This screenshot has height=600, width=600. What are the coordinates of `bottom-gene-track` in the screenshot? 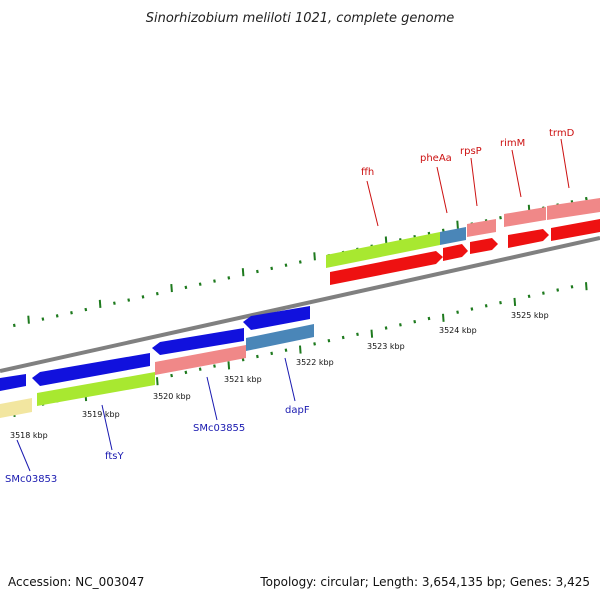 It's located at (157, 371).